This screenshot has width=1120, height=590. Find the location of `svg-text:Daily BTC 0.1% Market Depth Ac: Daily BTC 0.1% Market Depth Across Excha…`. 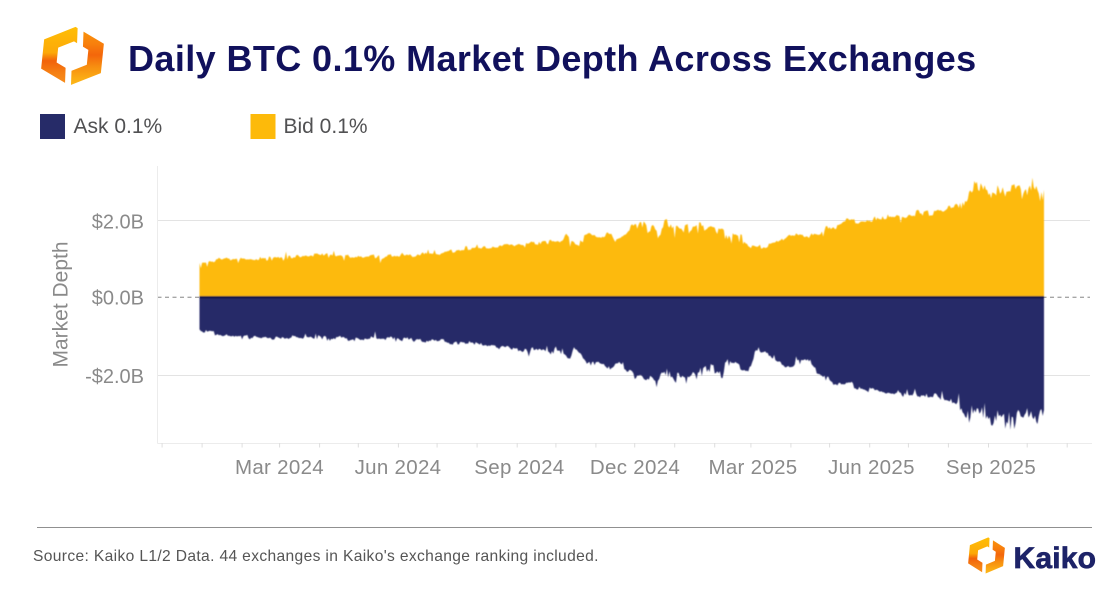

svg-text:Daily BTC 0.1% Market Depth Ac: Daily BTC 0.1% Market Depth Across Excha… is located at coordinates (552, 58).